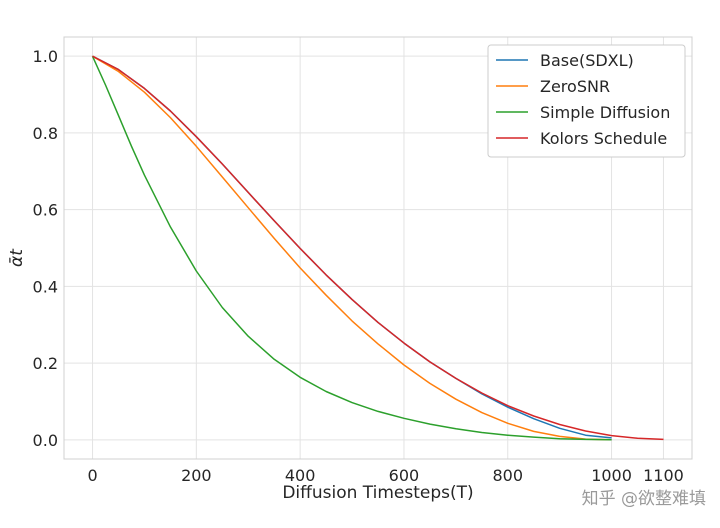 The width and height of the screenshot is (720, 528). Describe the element at coordinates (587, 60) in the screenshot. I see `legend-entry-label: Base(SDXL)` at that location.